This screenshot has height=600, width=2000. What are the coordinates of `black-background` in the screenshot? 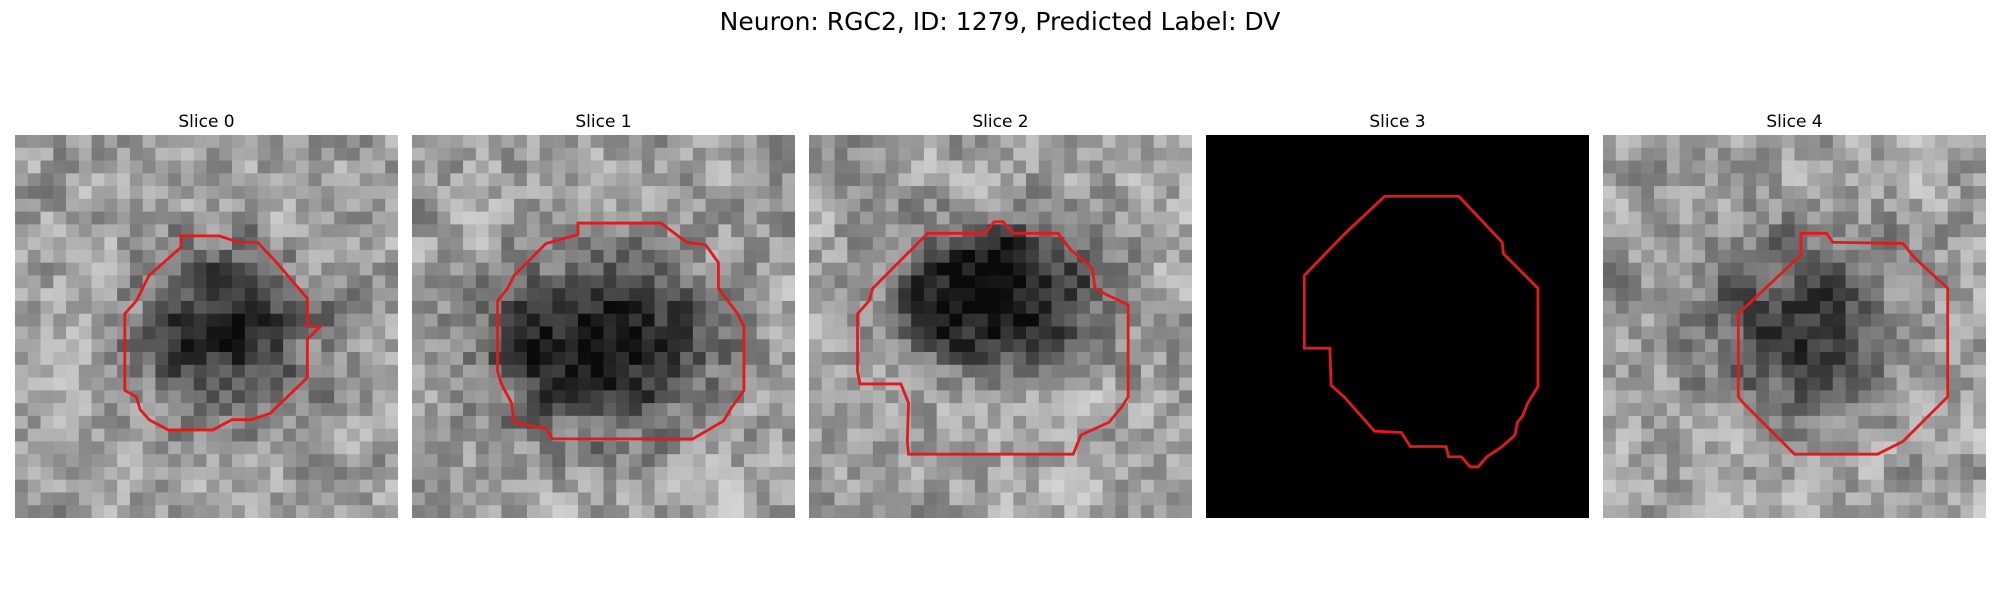 It's located at (1397, 326).